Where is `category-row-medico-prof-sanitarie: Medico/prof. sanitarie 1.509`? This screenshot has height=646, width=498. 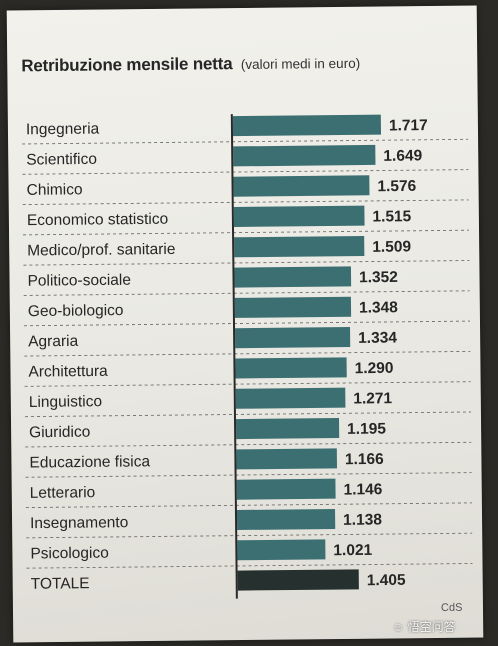
category-row-medico-prof-sanitarie: Medico/prof. sanitarie 1.509 is located at coordinates (246, 250).